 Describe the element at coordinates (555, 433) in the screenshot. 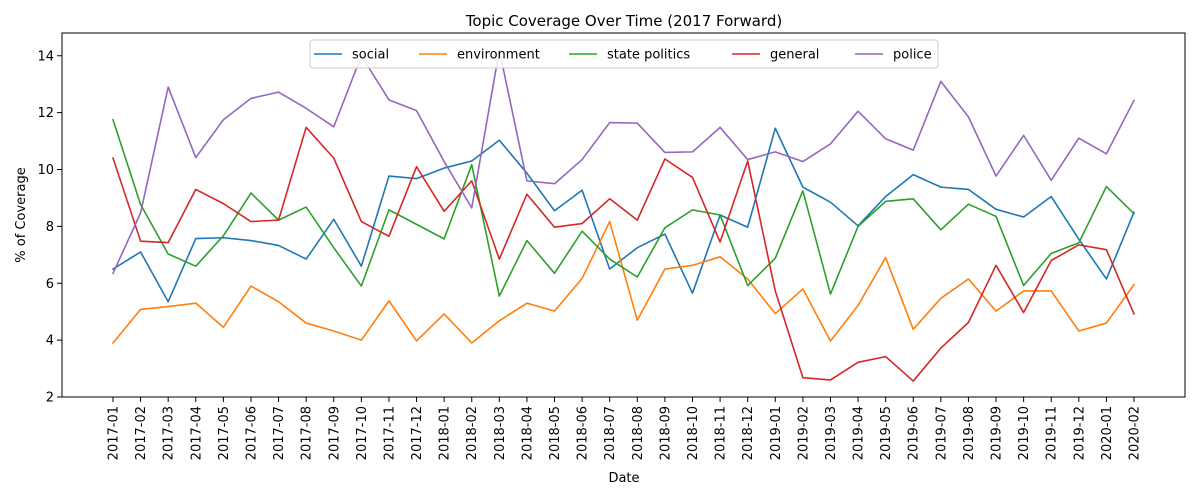

I see `x-tick-label: 2018-05` at that location.